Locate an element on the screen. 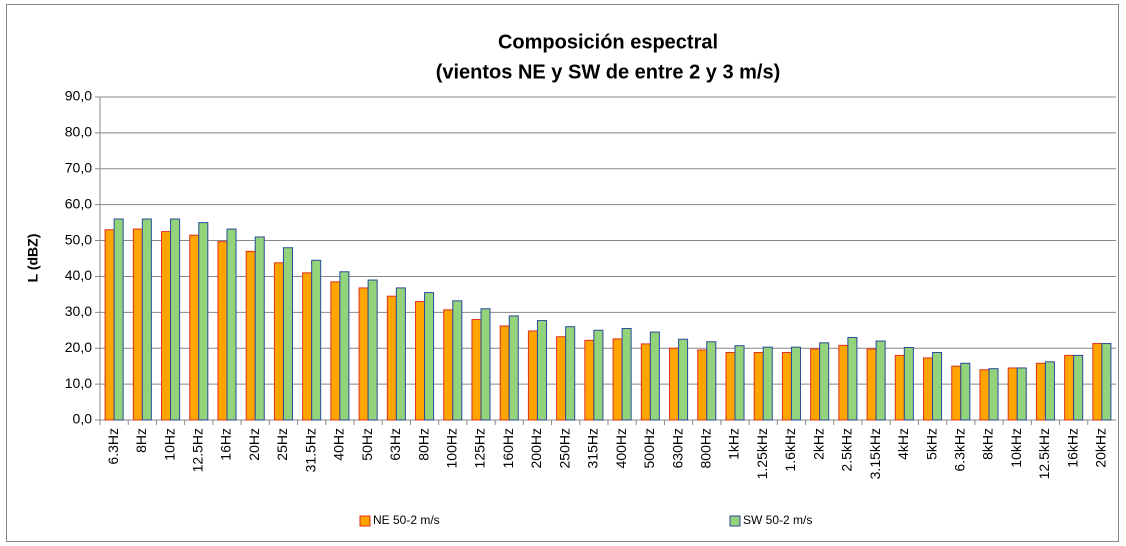 The width and height of the screenshot is (1126, 546). x-tick-label: 160Hz is located at coordinates (508, 448).